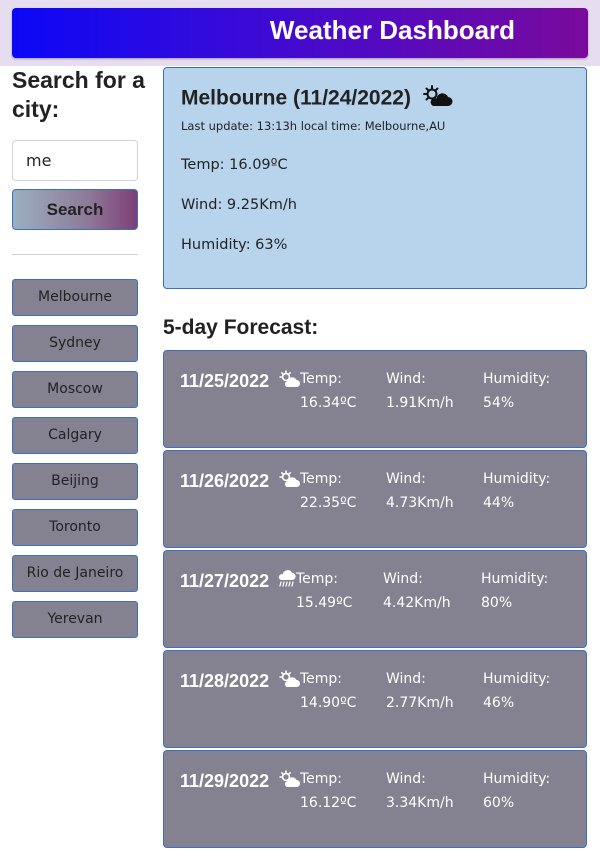  Describe the element at coordinates (499, 503) in the screenshot. I see `forecast-humidity: 44%` at that location.